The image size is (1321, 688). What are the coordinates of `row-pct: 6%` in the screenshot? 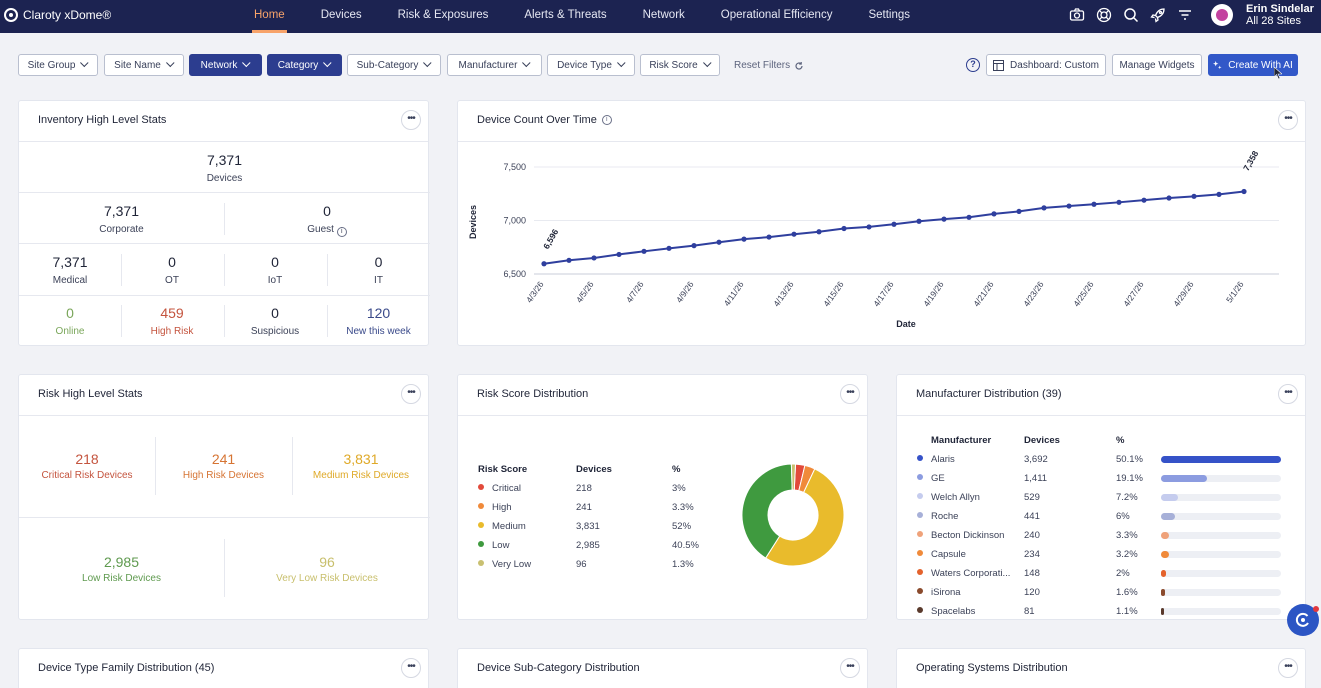 It's located at (1123, 516).